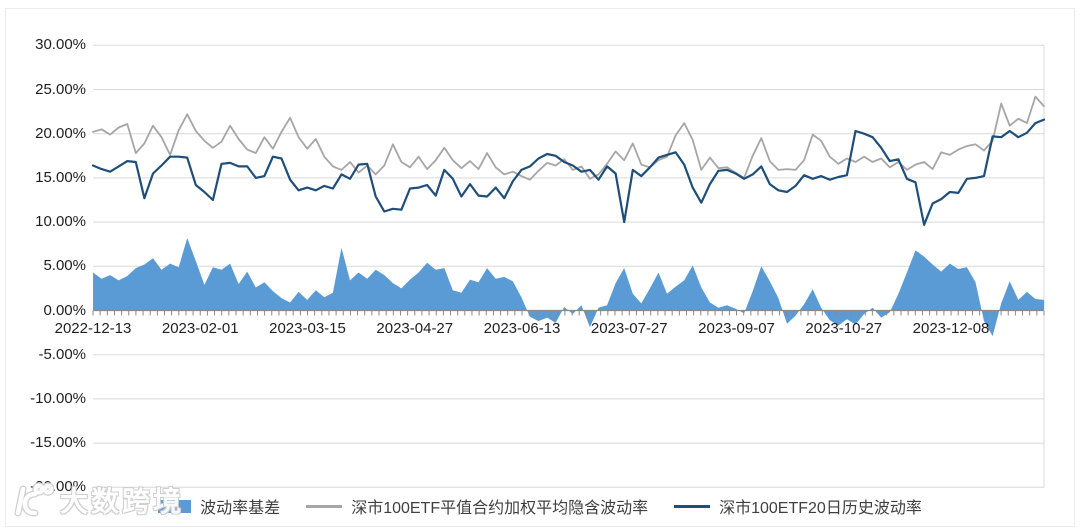 Image resolution: width=1080 pixels, height=529 pixels. What do you see at coordinates (844, 328) in the screenshot?
I see `x-tick-label: 2023-10-27` at bounding box center [844, 328].